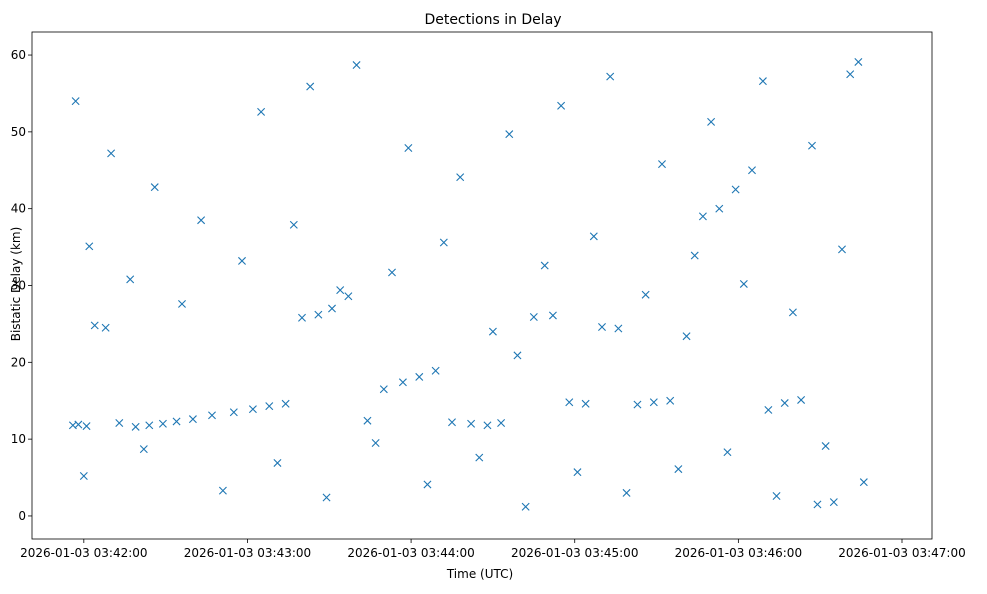 Image resolution: width=987 pixels, height=594 pixels. I want to click on y-axis-label: Bistatic Delay (km), so click(16, 284).